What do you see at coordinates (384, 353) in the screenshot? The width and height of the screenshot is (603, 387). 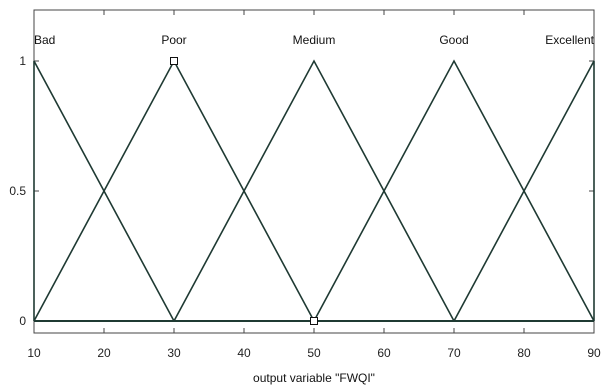 I see `x-tick-label: 60` at bounding box center [384, 353].